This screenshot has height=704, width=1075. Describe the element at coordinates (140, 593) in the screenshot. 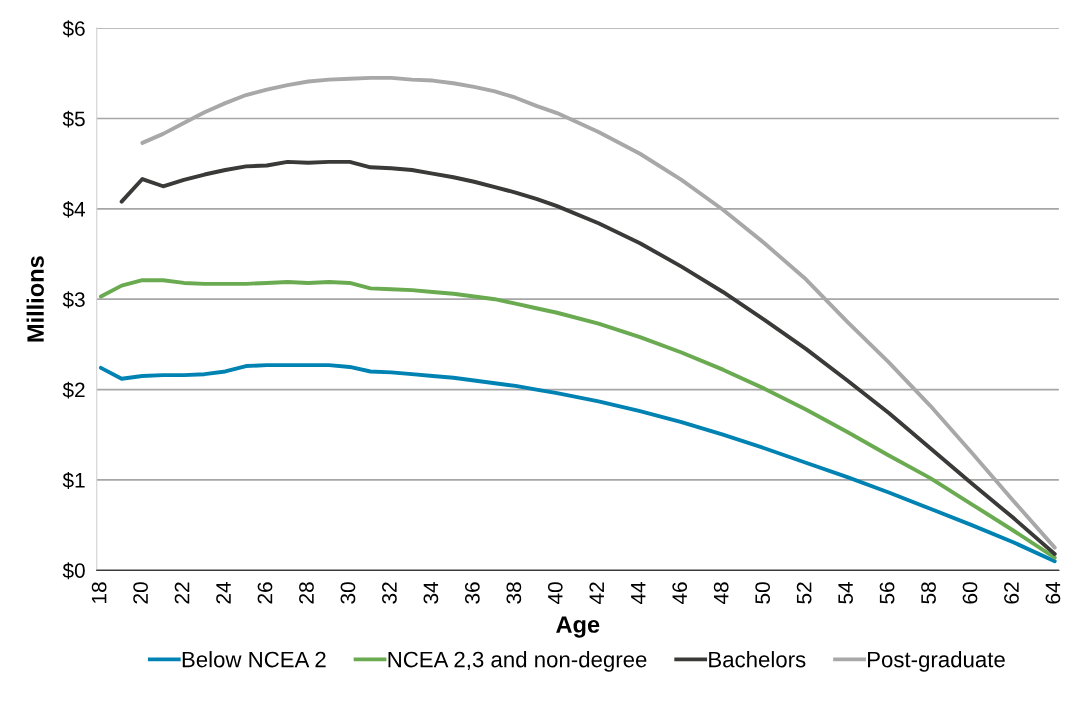

I see `x-tick-label: 20` at that location.